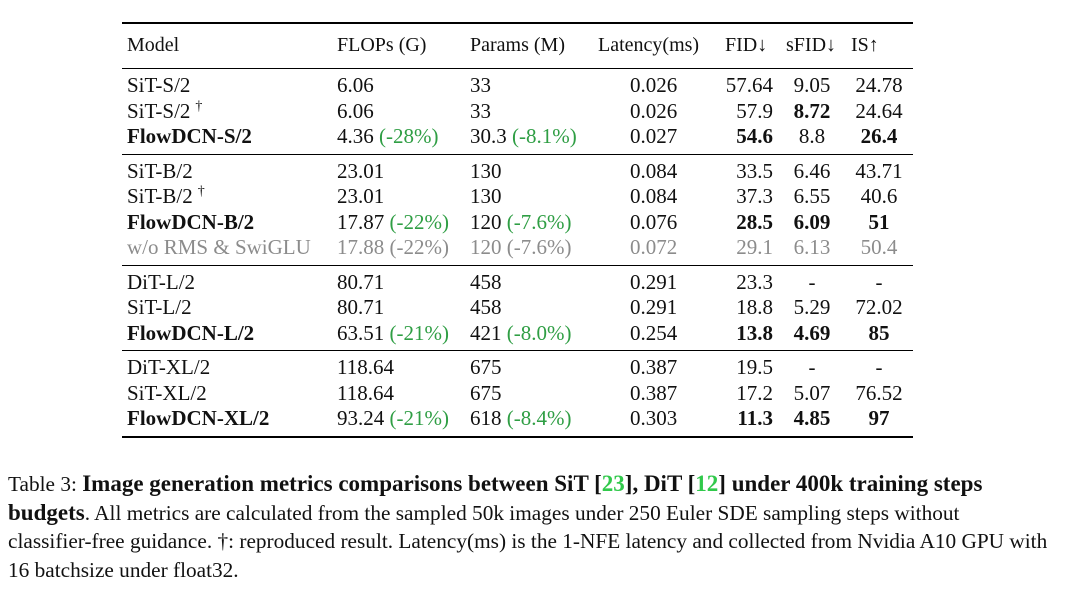 This screenshot has width=1080, height=601. I want to click on latency-value: 0.254, so click(654, 332).